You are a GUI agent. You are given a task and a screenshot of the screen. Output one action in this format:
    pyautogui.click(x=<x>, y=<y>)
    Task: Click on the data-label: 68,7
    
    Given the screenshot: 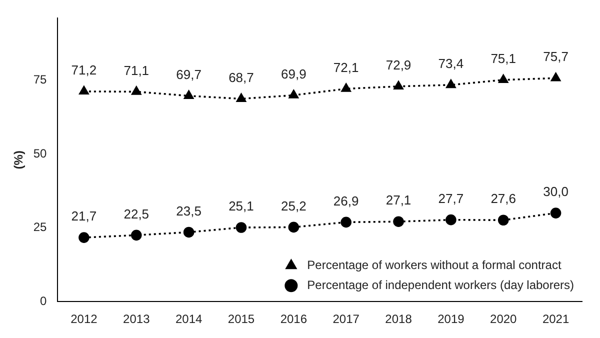 What is the action you would take?
    pyautogui.click(x=241, y=77)
    